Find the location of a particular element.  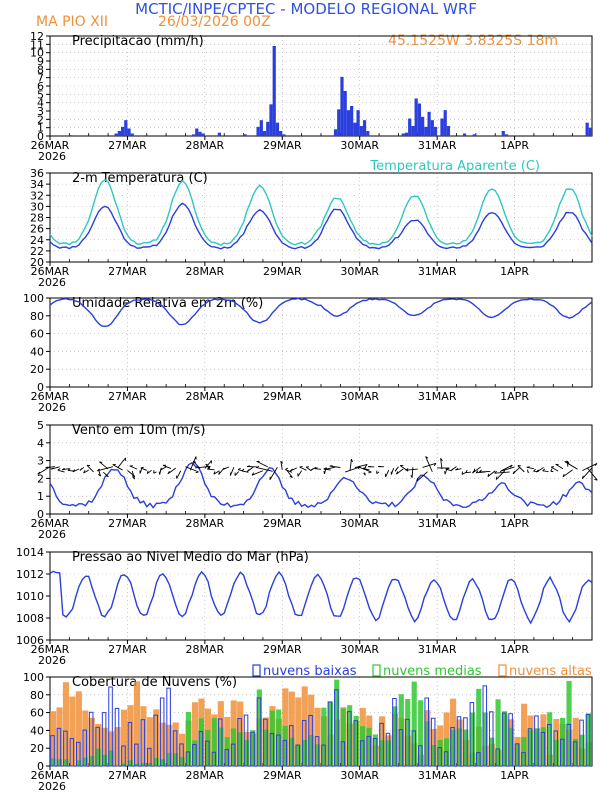

x-year-label: 2026 is located at coordinates (52, 786).